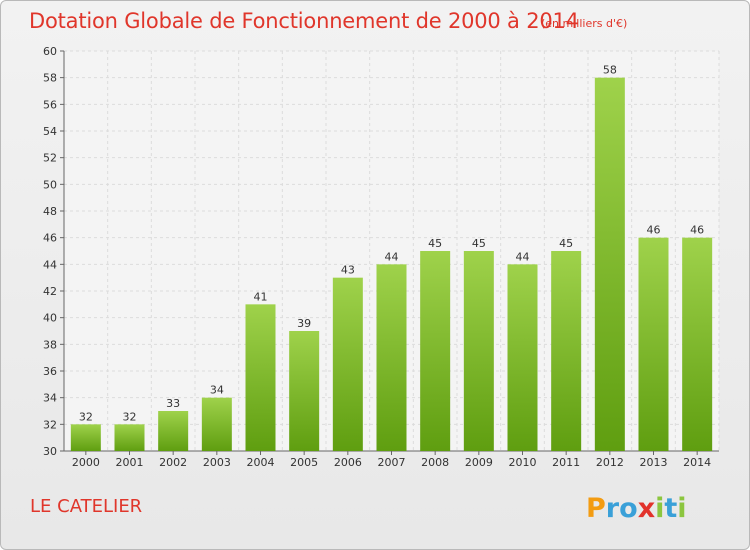 The height and width of the screenshot is (550, 750). I want to click on x-tick-label: 2009, so click(479, 462).